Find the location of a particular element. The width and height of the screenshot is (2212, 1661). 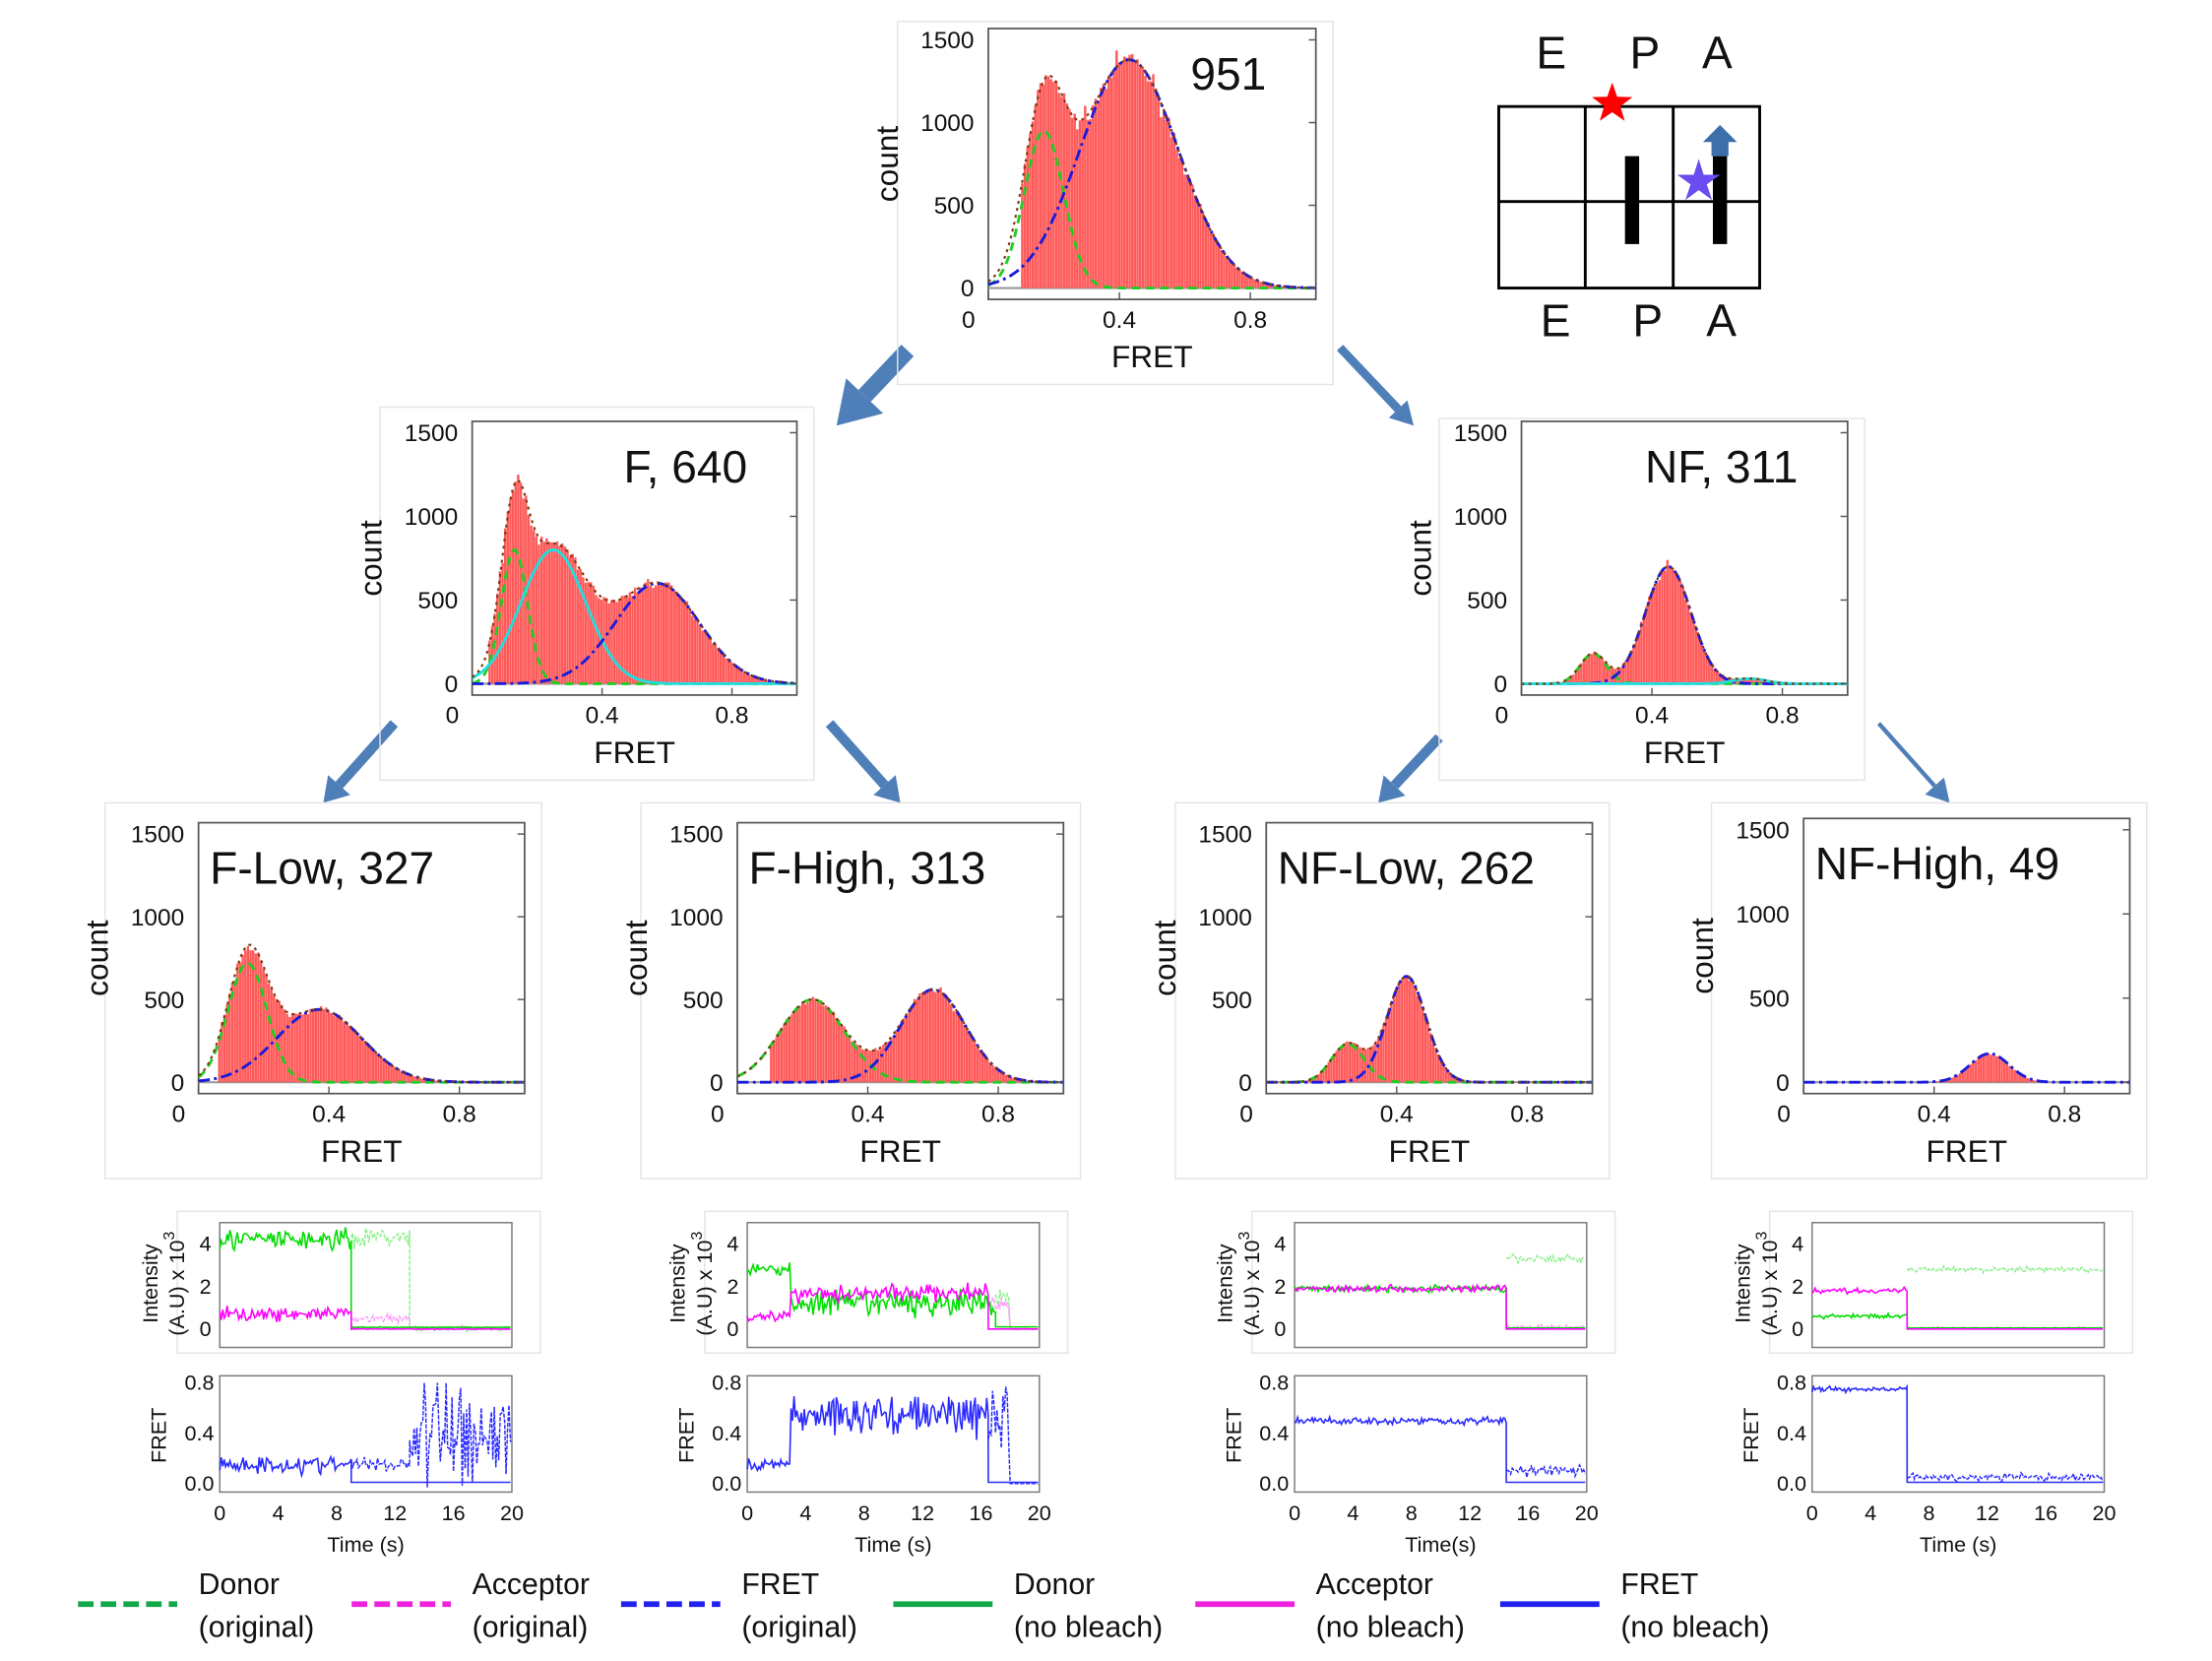

acceptor-no-bleach-trace is located at coordinates (1958, 1307).